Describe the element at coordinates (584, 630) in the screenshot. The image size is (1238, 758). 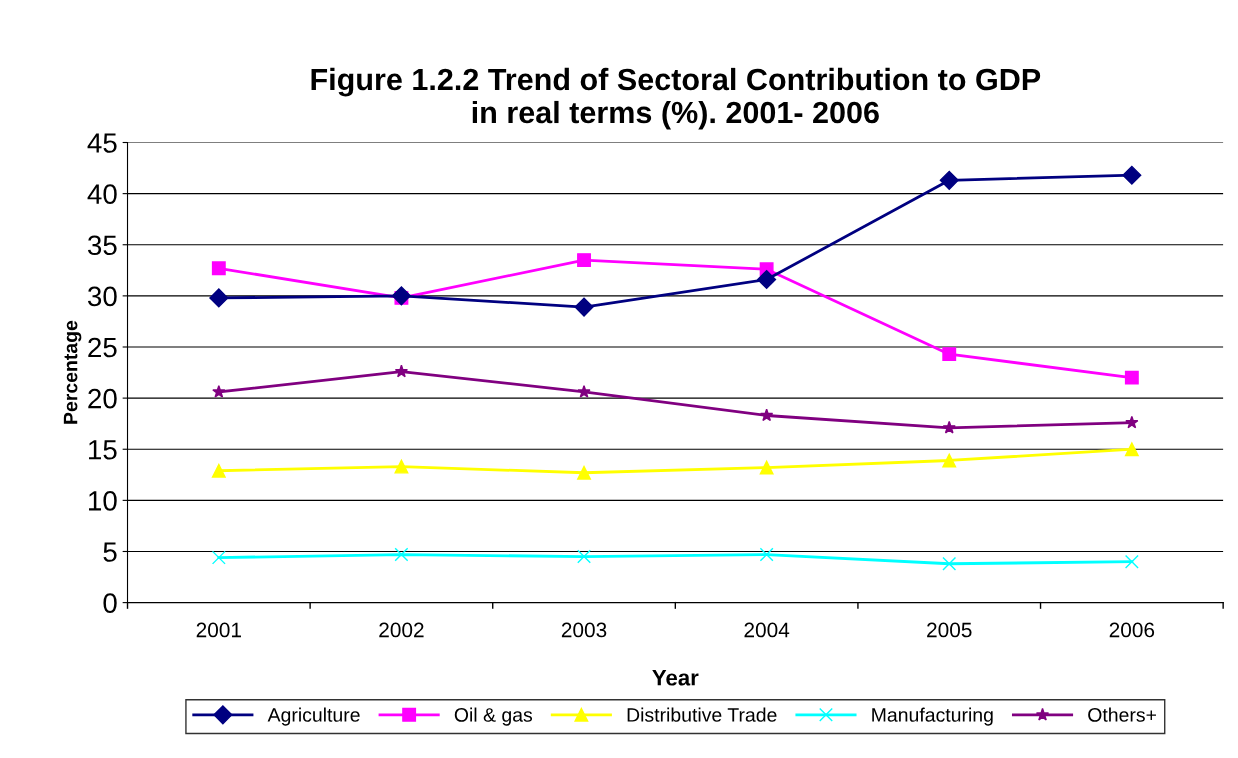
I see `x-tick-label: 2003` at that location.